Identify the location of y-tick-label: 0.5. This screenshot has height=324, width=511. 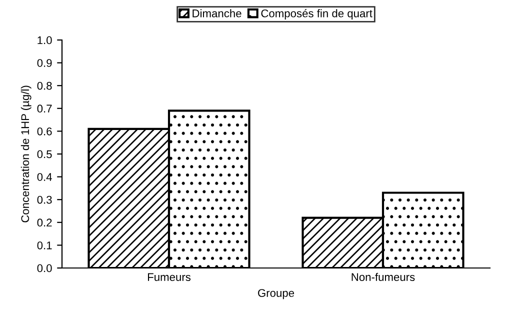
(44, 154).